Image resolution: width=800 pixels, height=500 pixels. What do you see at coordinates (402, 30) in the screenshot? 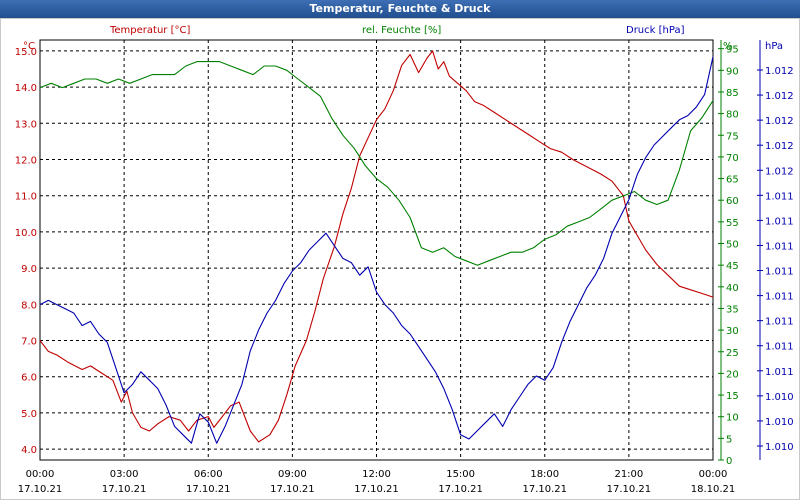
I see `humidity-axis-title: rel. Feuchte [%]` at bounding box center [402, 30].